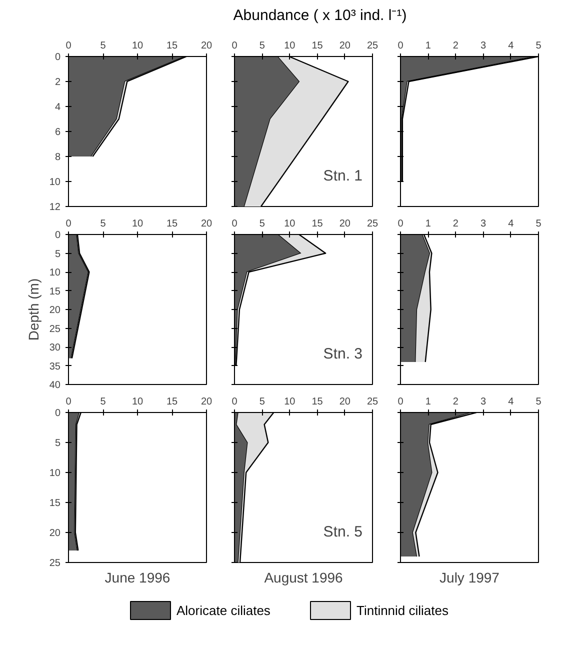 This screenshot has width=583, height=672. Describe the element at coordinates (57, 132) in the screenshot. I see `y-tick-label: 6` at that location.